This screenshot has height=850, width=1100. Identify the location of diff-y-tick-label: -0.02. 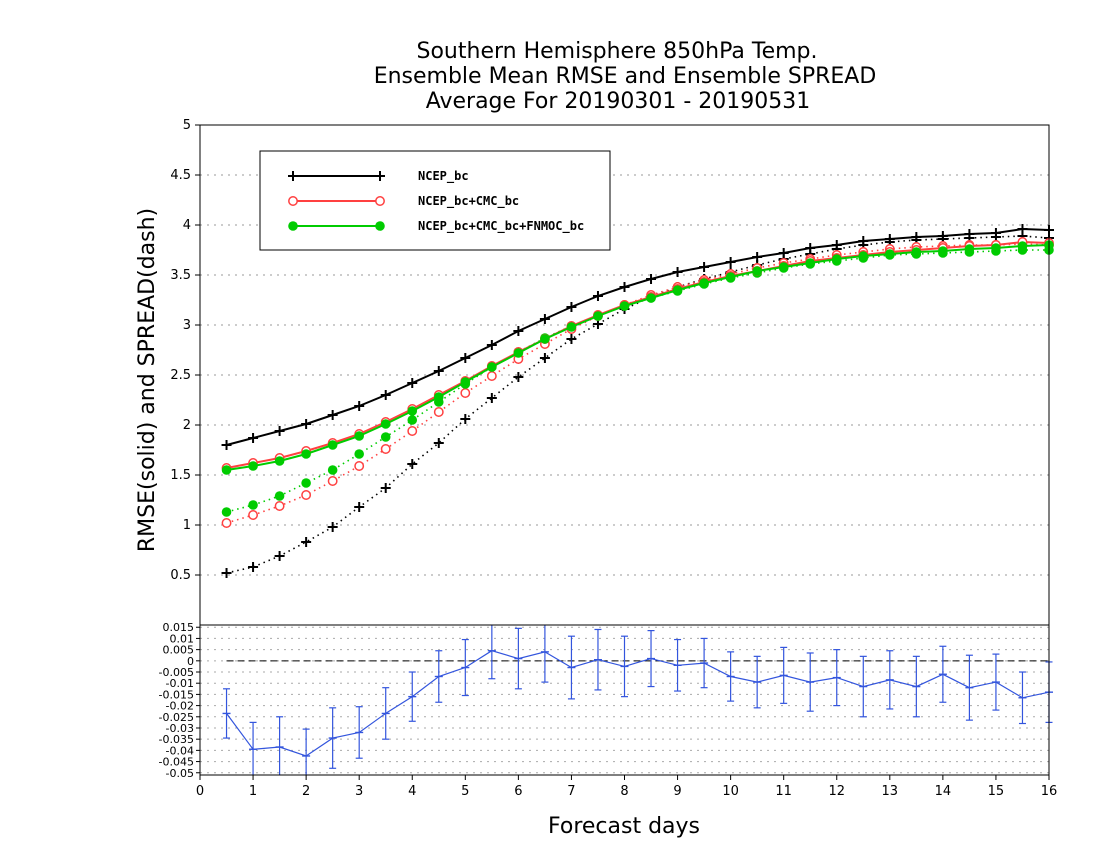
(180, 706).